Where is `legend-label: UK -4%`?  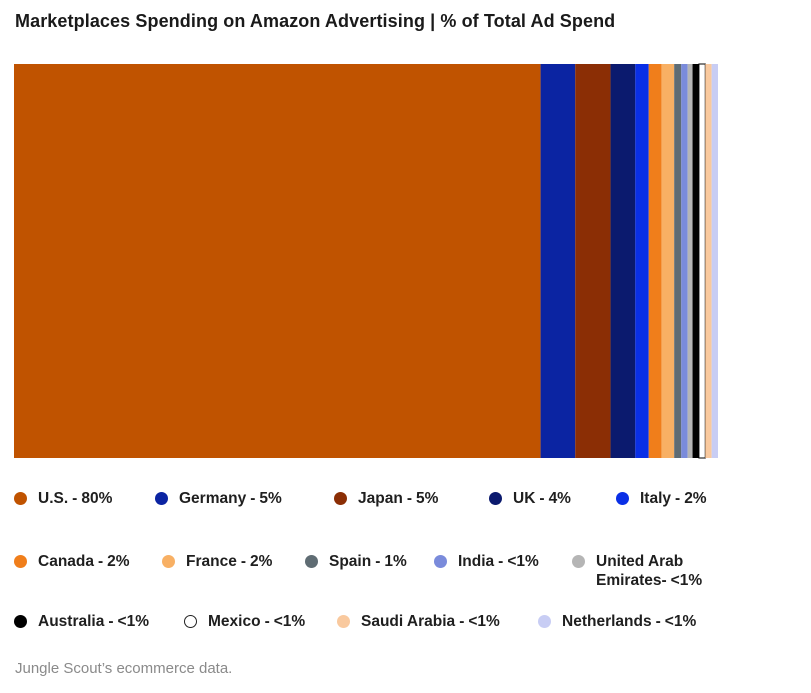 legend-label: UK -4% is located at coordinates (542, 498).